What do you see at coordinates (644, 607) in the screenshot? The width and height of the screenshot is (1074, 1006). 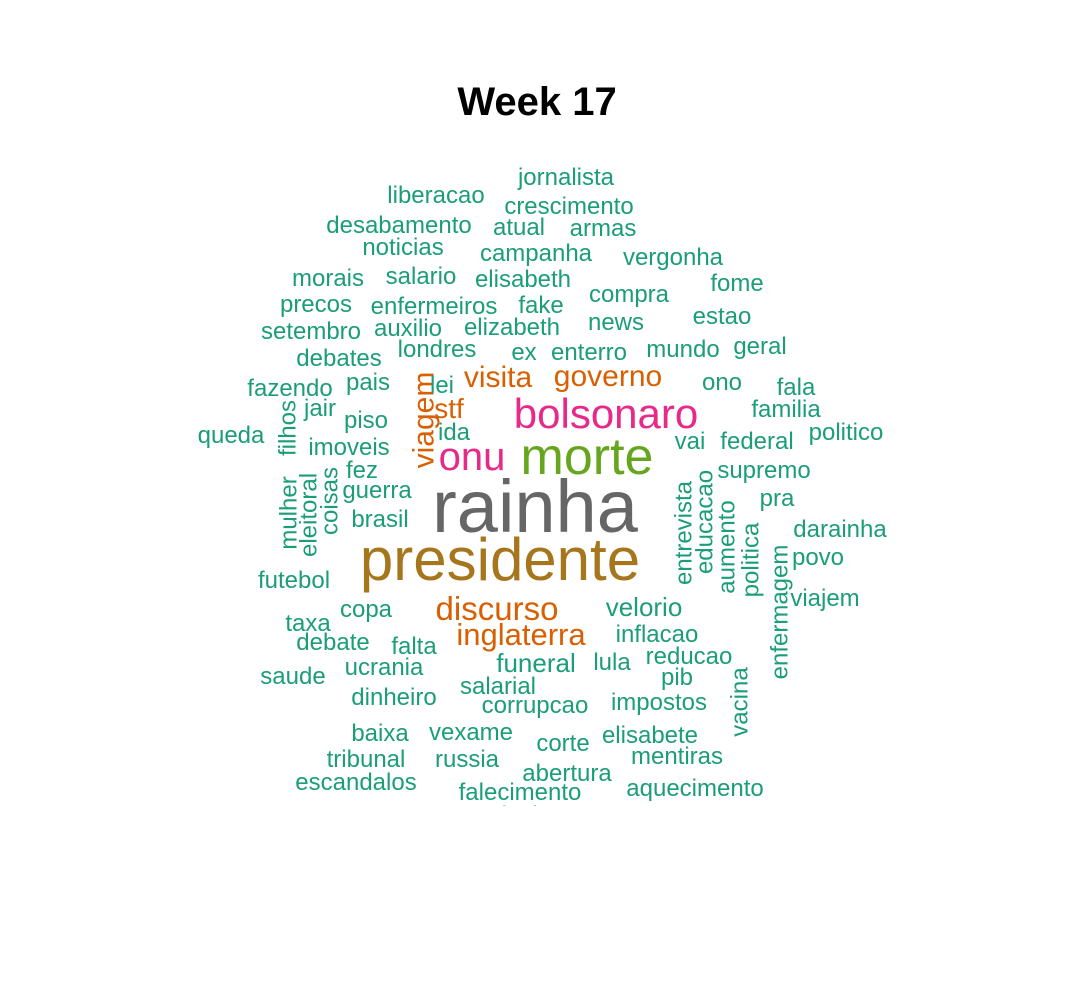 I see `word-velorio: velorio` at bounding box center [644, 607].